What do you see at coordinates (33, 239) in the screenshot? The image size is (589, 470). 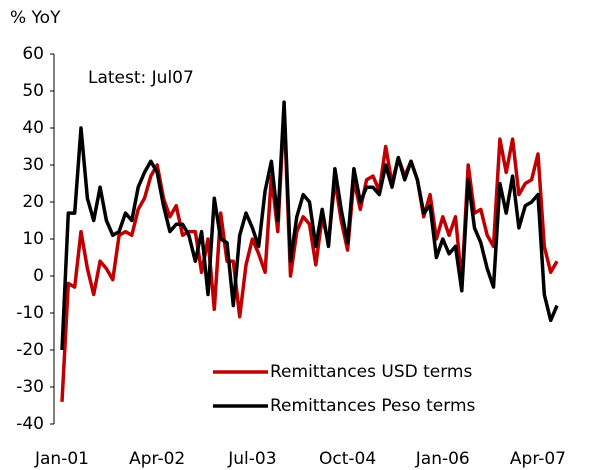 I see `y-tick-label: 10` at bounding box center [33, 239].